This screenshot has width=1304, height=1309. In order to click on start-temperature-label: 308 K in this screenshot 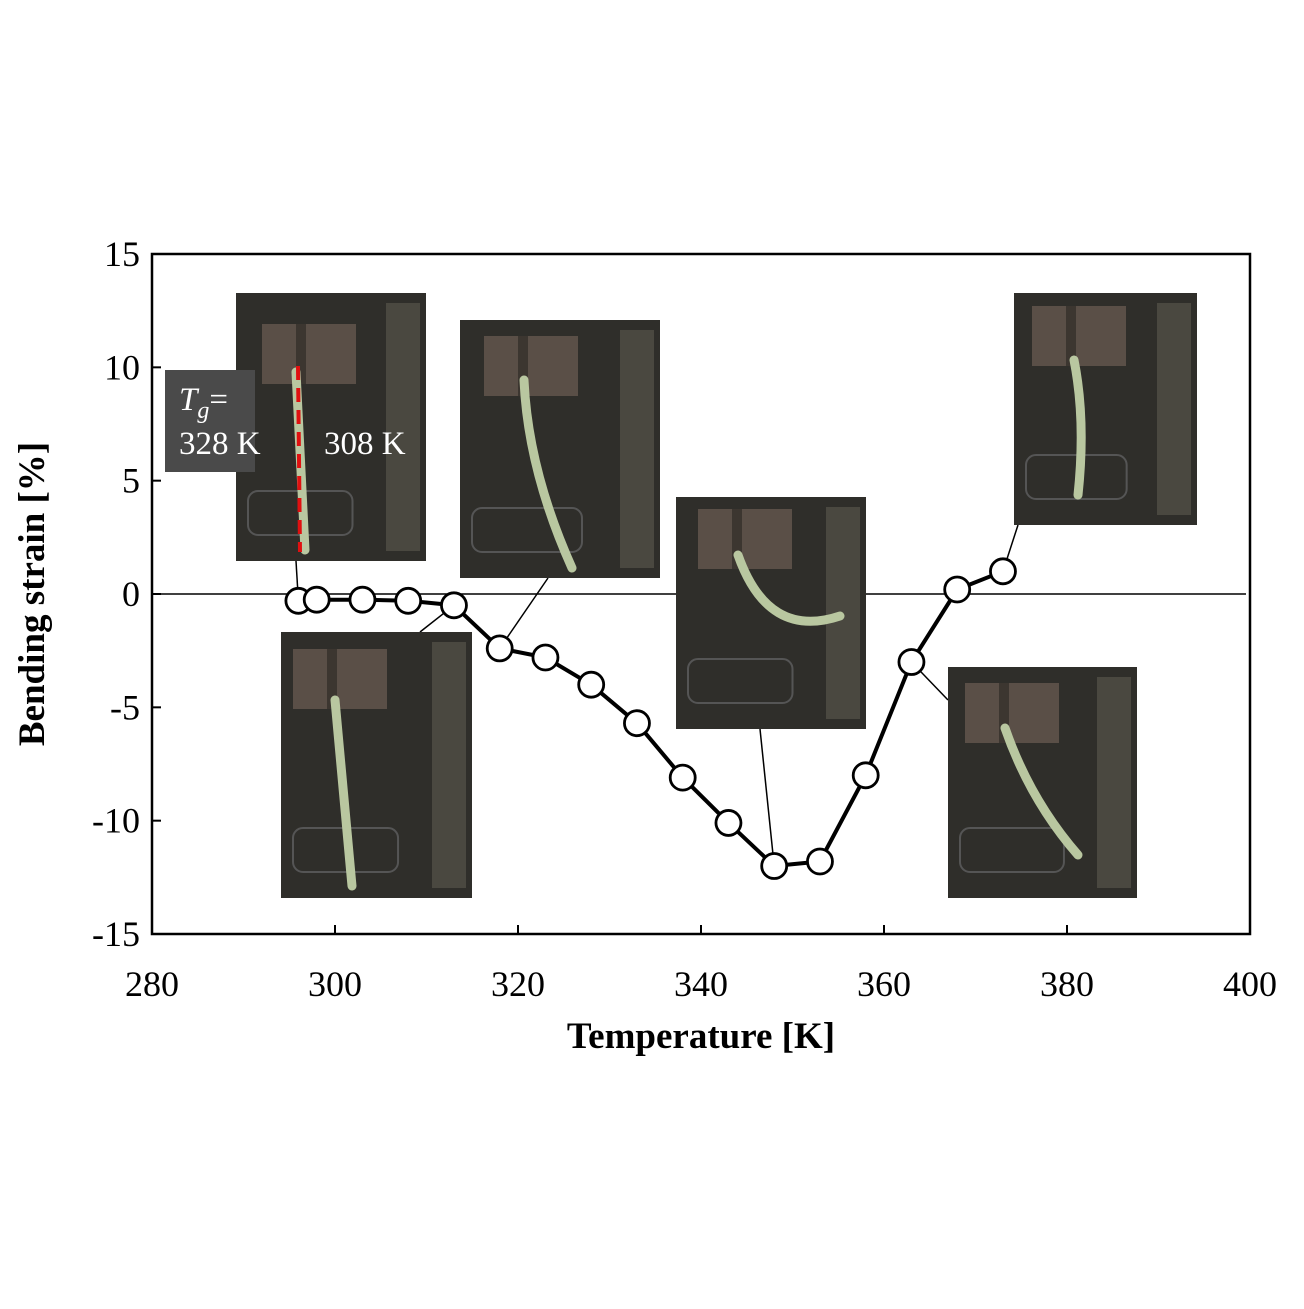, I will do `click(365, 444)`.